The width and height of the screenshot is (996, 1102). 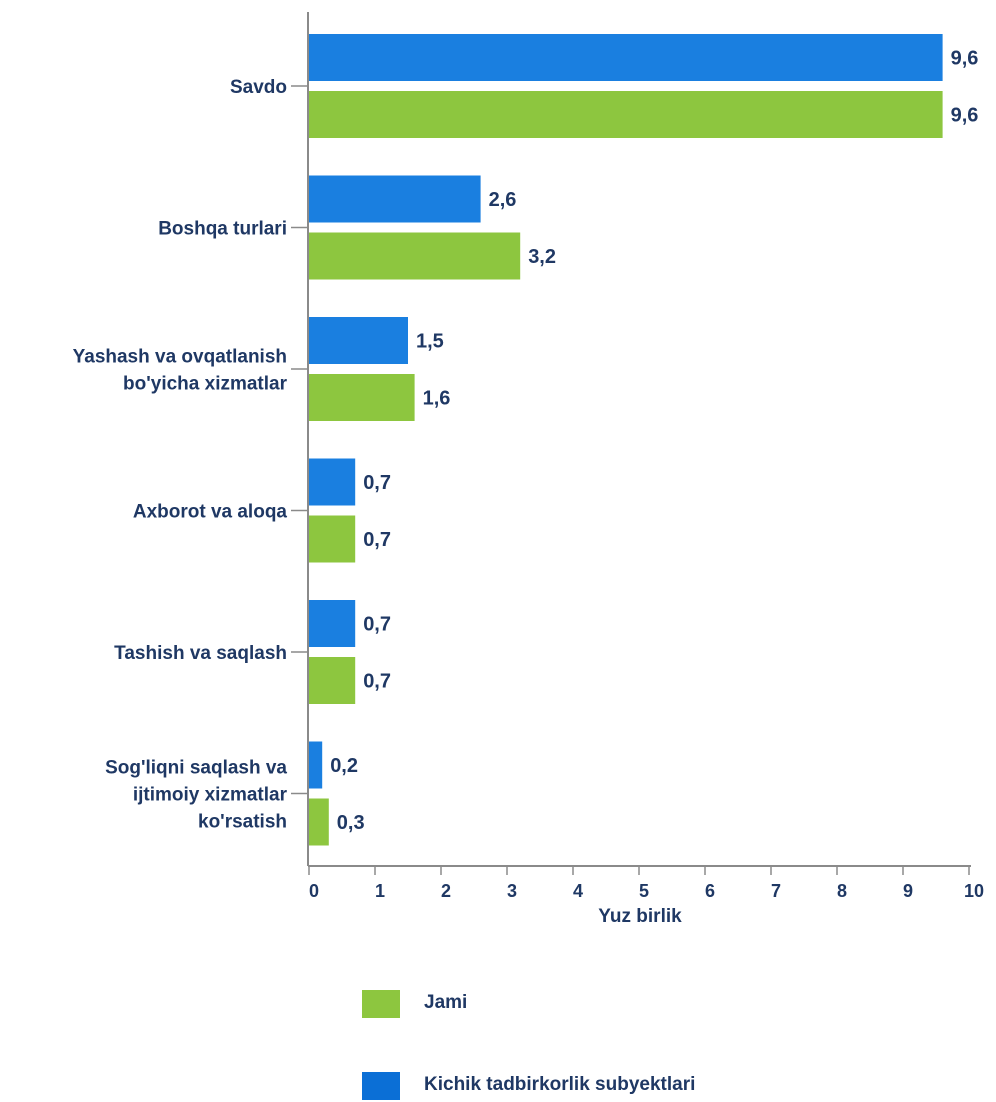 What do you see at coordinates (377, 540) in the screenshot?
I see `data-label-jami-3: 0,7` at bounding box center [377, 540].